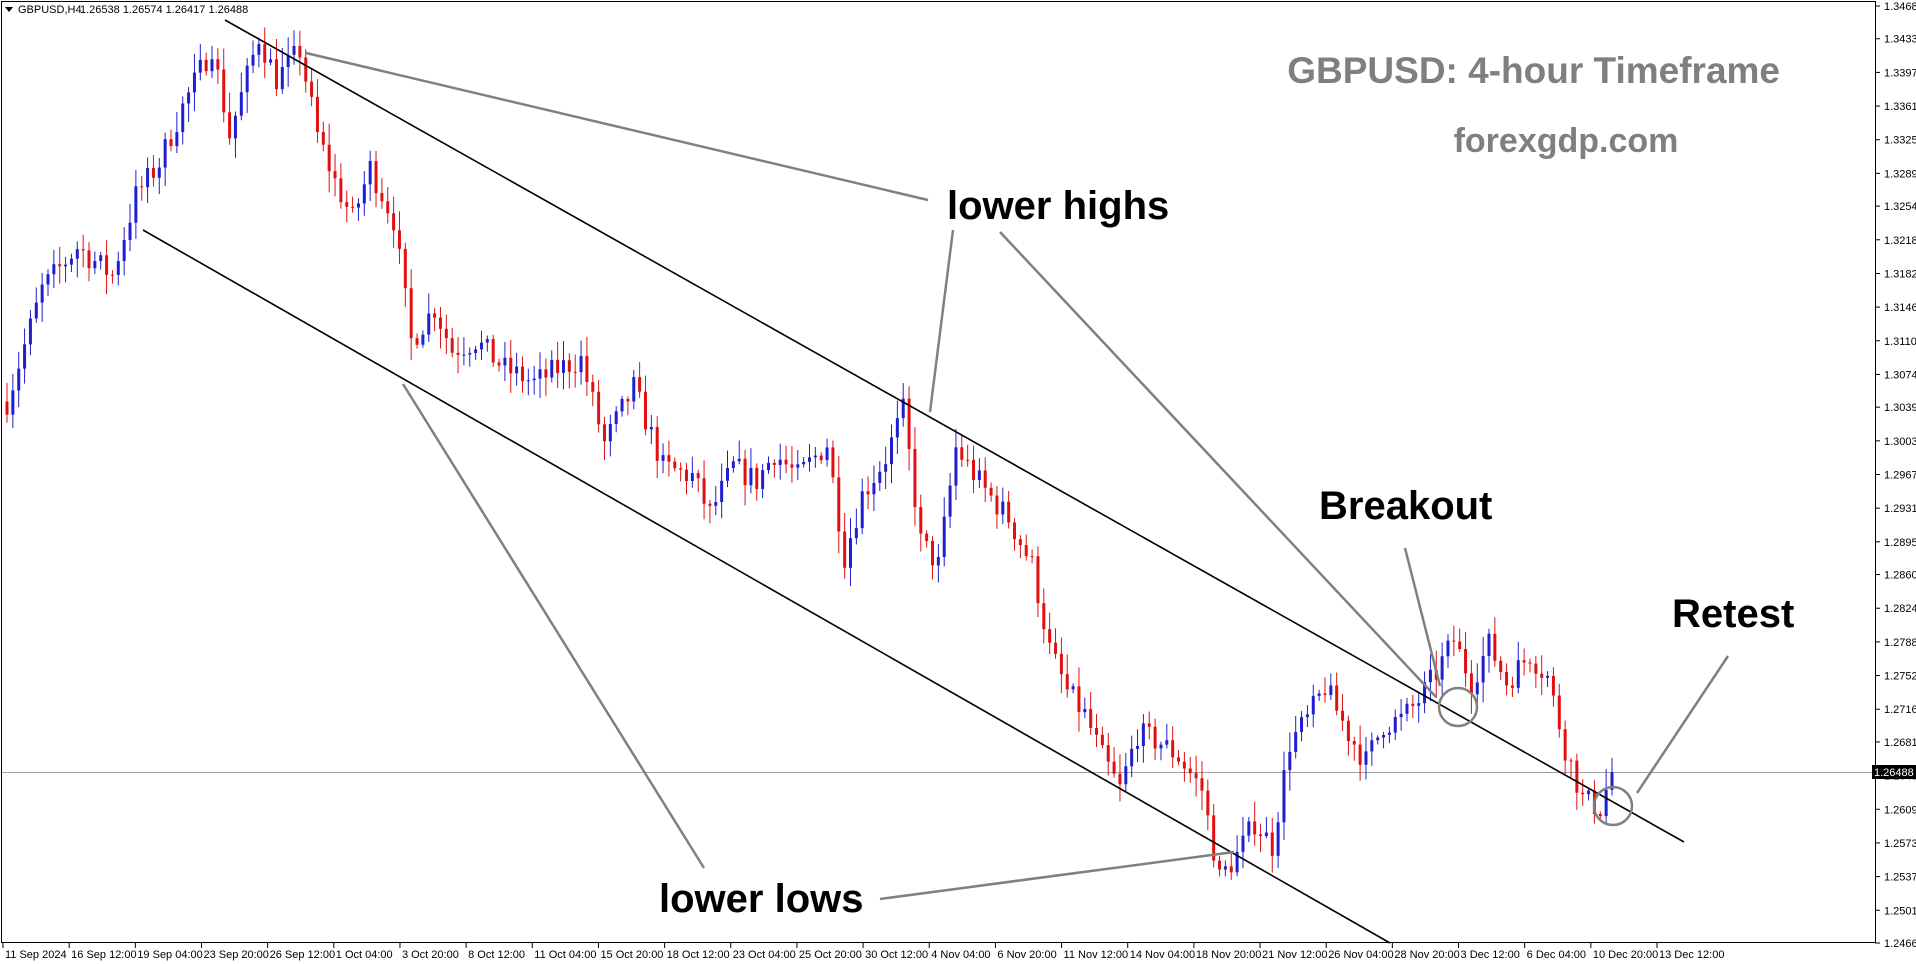 The height and width of the screenshot is (964, 1916). What do you see at coordinates (1894, 773) in the screenshot?
I see `current-price-value: 1.26488` at bounding box center [1894, 773].